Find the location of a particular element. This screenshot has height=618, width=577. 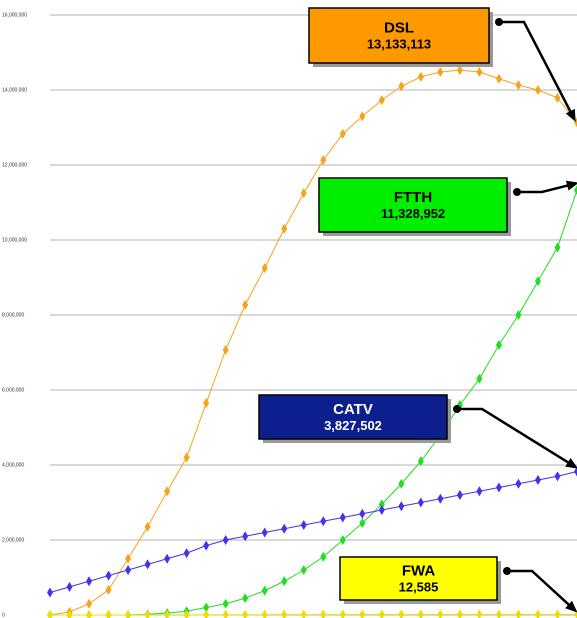

y-tick-label: 12,000,000 is located at coordinates (14, 165).